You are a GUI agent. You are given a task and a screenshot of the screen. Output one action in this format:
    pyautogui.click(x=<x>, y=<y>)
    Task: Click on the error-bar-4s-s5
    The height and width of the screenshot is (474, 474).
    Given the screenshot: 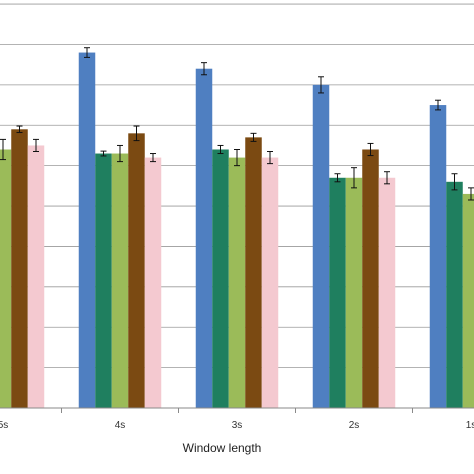 What is the action you would take?
    pyautogui.click(x=153, y=158)
    